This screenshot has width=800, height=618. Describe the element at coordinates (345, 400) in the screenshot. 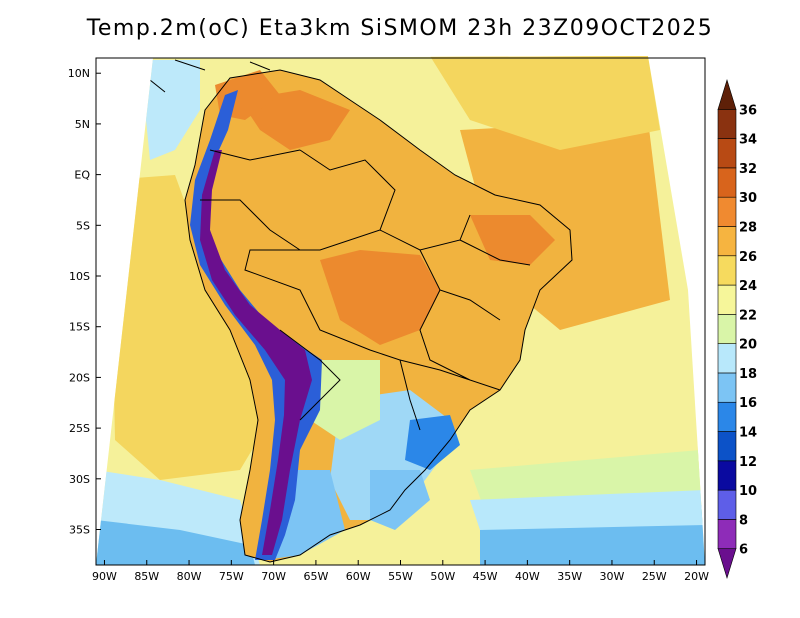

I see `argentina-mild-zone` at that location.